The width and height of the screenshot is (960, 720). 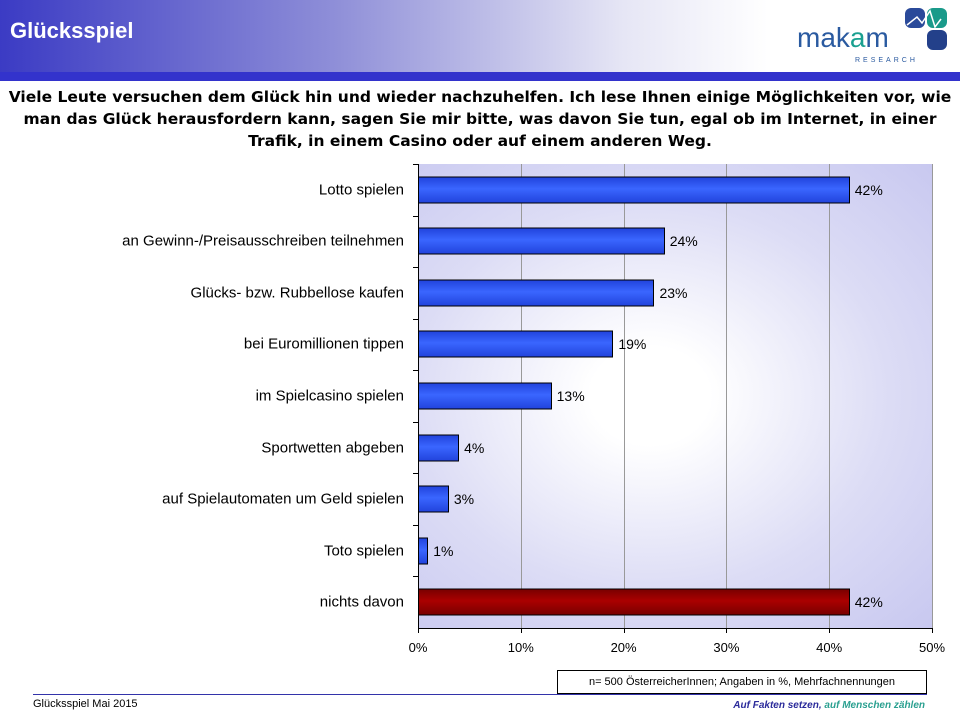 I want to click on category-label: bei Euromillionen tippen, so click(x=323, y=344).